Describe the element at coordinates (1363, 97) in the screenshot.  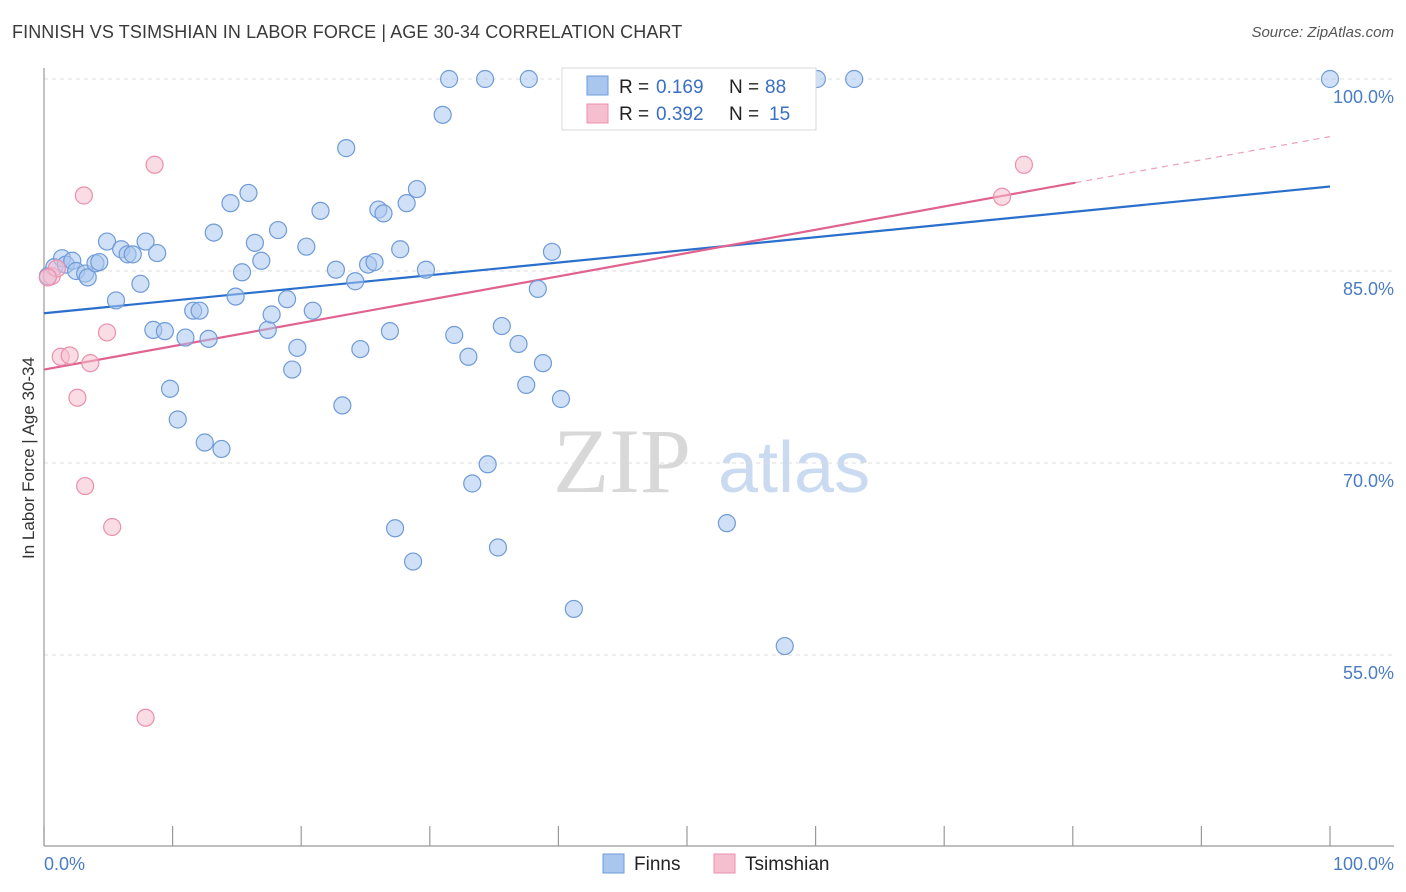
I see `y-tick-label: 100.0%` at that location.